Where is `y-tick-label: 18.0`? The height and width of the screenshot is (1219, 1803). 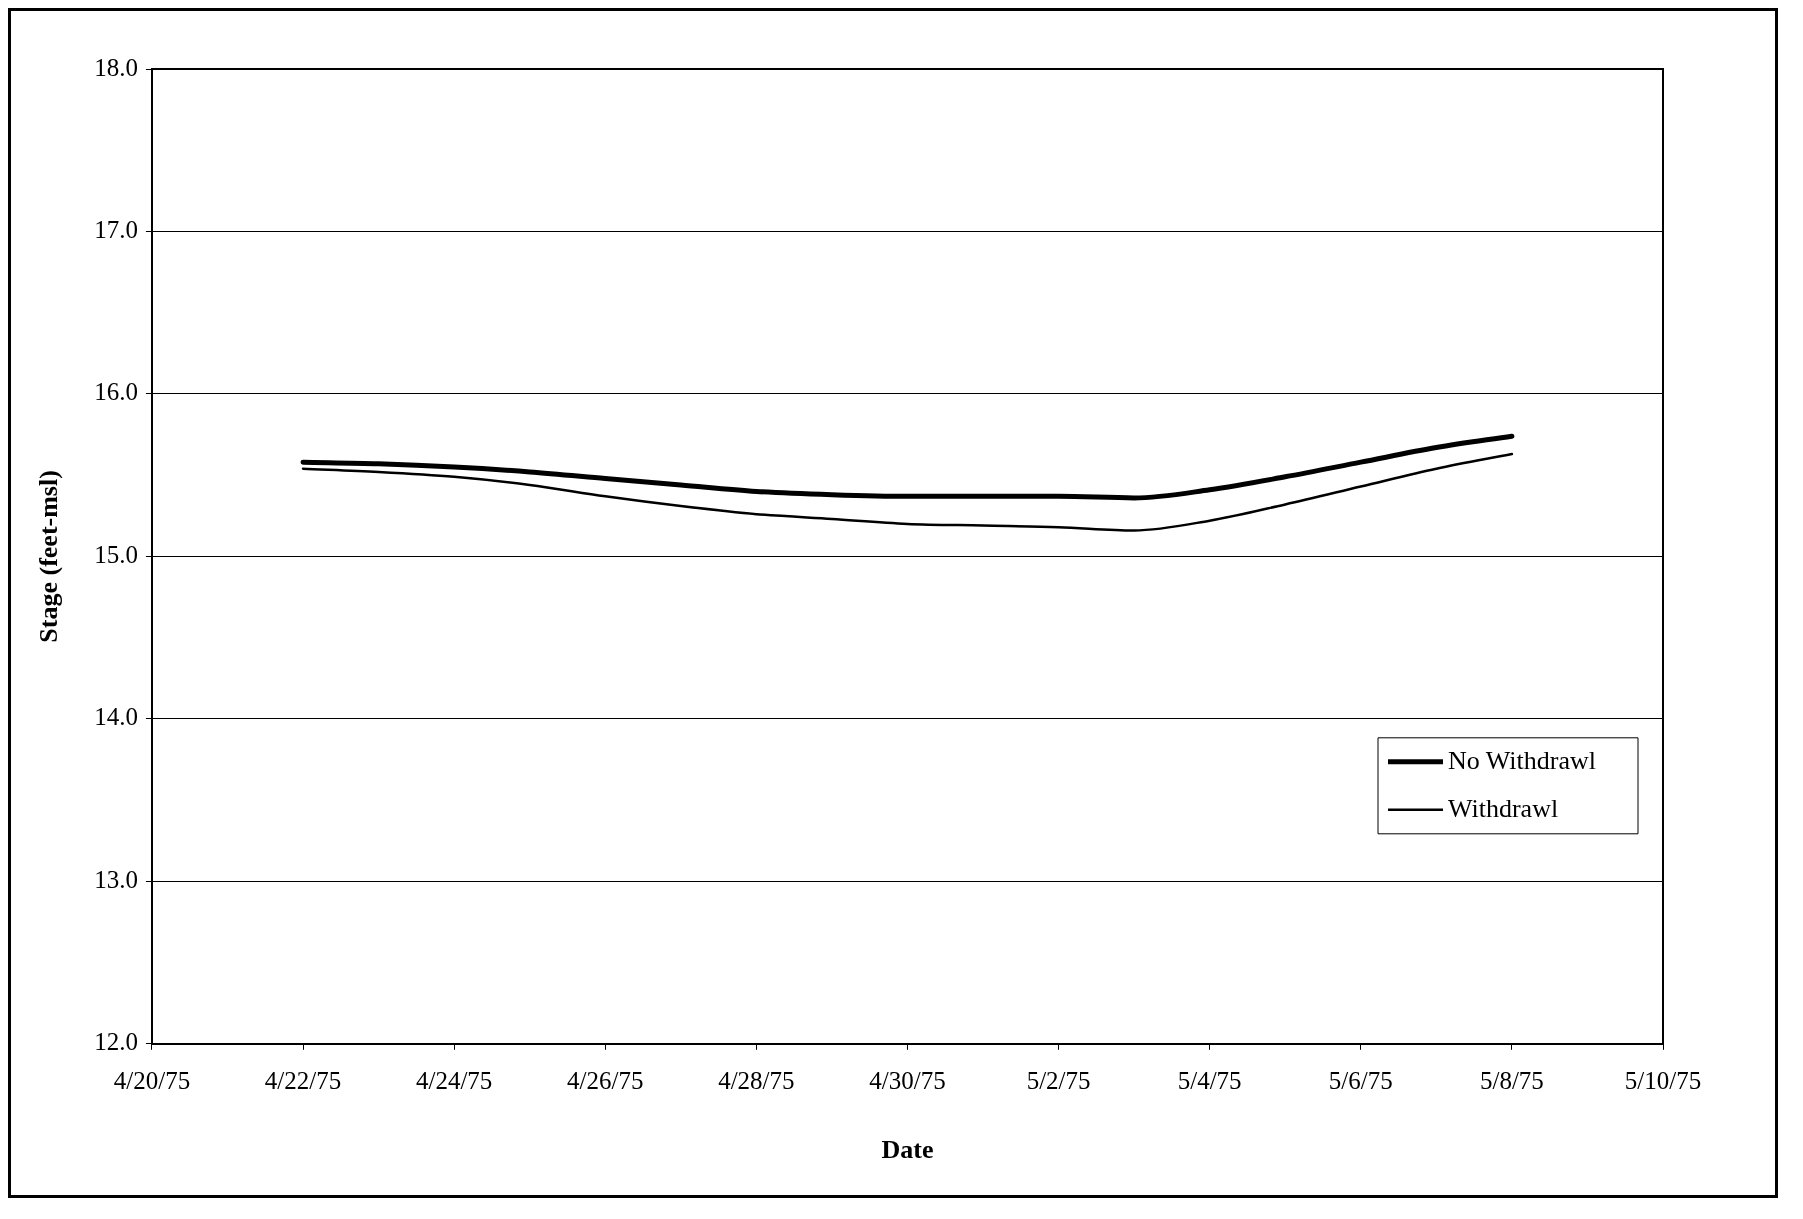 y-tick-label: 18.0 is located at coordinates (116, 67).